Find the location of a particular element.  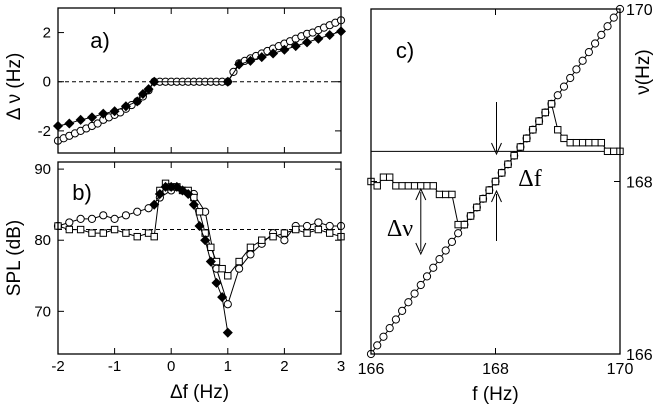

panel-b-ytick-label: 90 is located at coordinates (42, 169).